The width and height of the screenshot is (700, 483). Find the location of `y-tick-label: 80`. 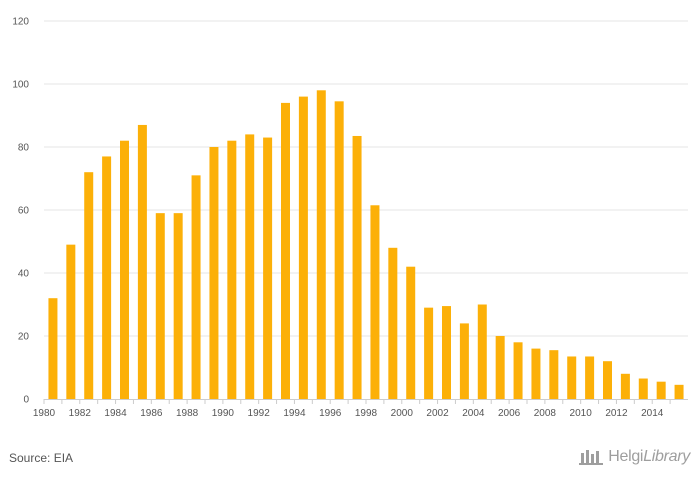

y-tick-label: 80 is located at coordinates (24, 148).